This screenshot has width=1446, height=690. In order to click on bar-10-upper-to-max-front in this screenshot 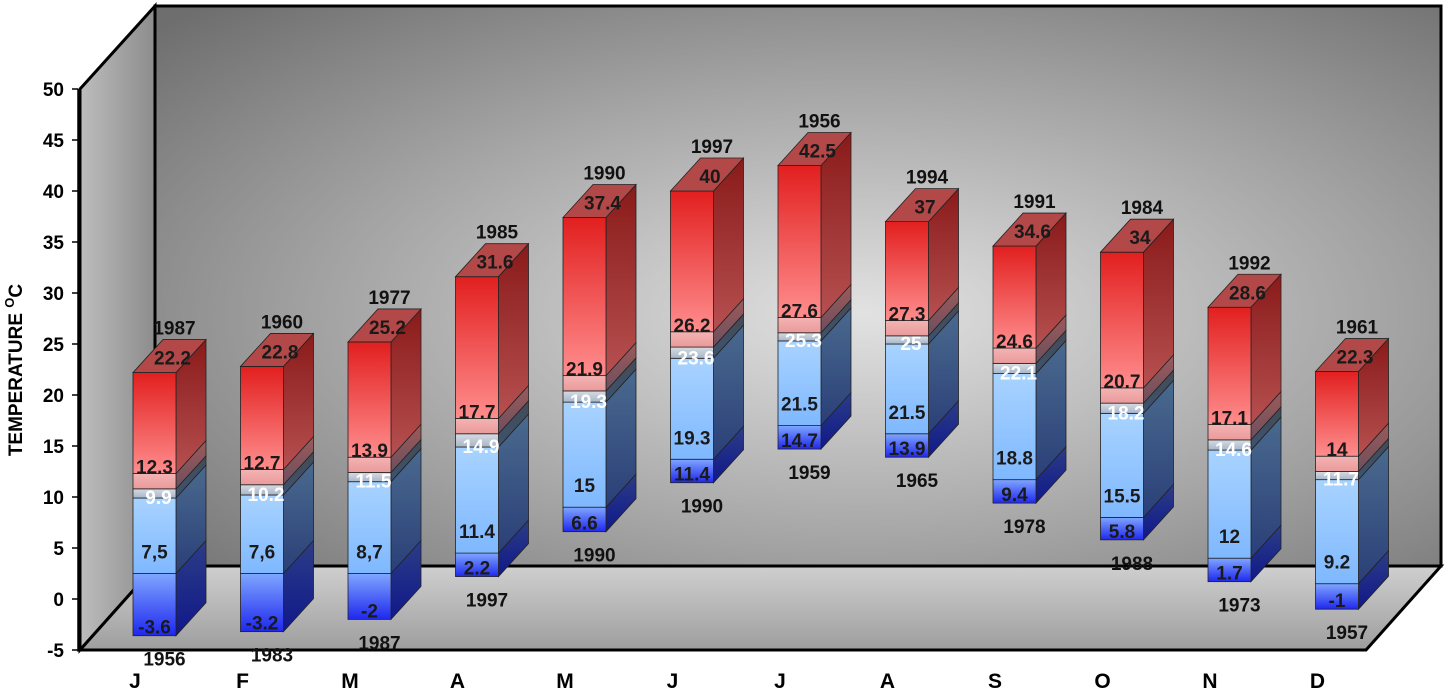, I will do `click(1229, 365)`.